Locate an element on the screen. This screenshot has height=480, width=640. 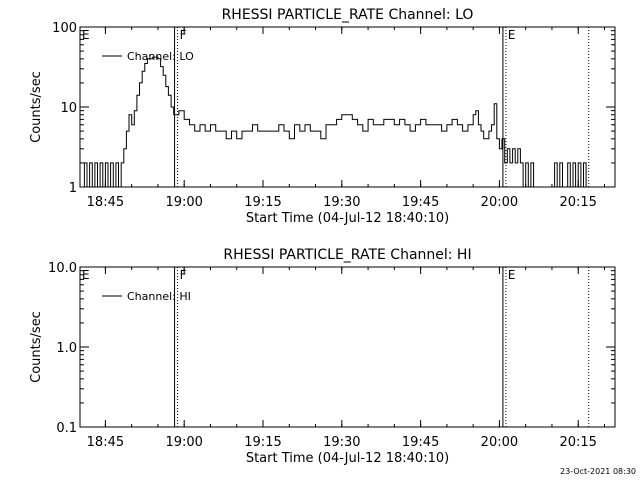
chart-title-hi: RHESSI PARTICLE_RATE Channel: HI is located at coordinates (347, 255).